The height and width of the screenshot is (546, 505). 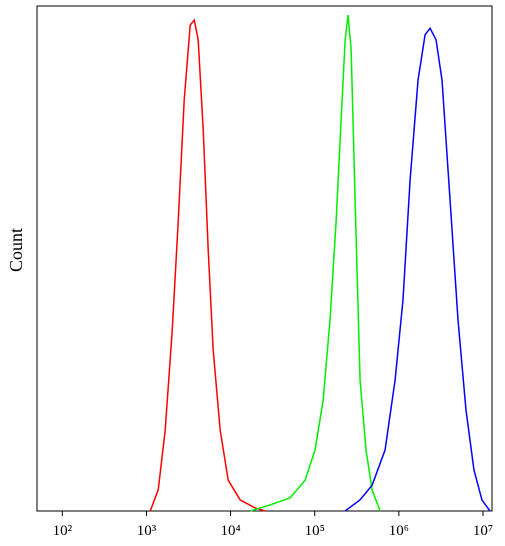 What do you see at coordinates (315, 531) in the screenshot?
I see `x-tick-label: 10⁵` at bounding box center [315, 531].